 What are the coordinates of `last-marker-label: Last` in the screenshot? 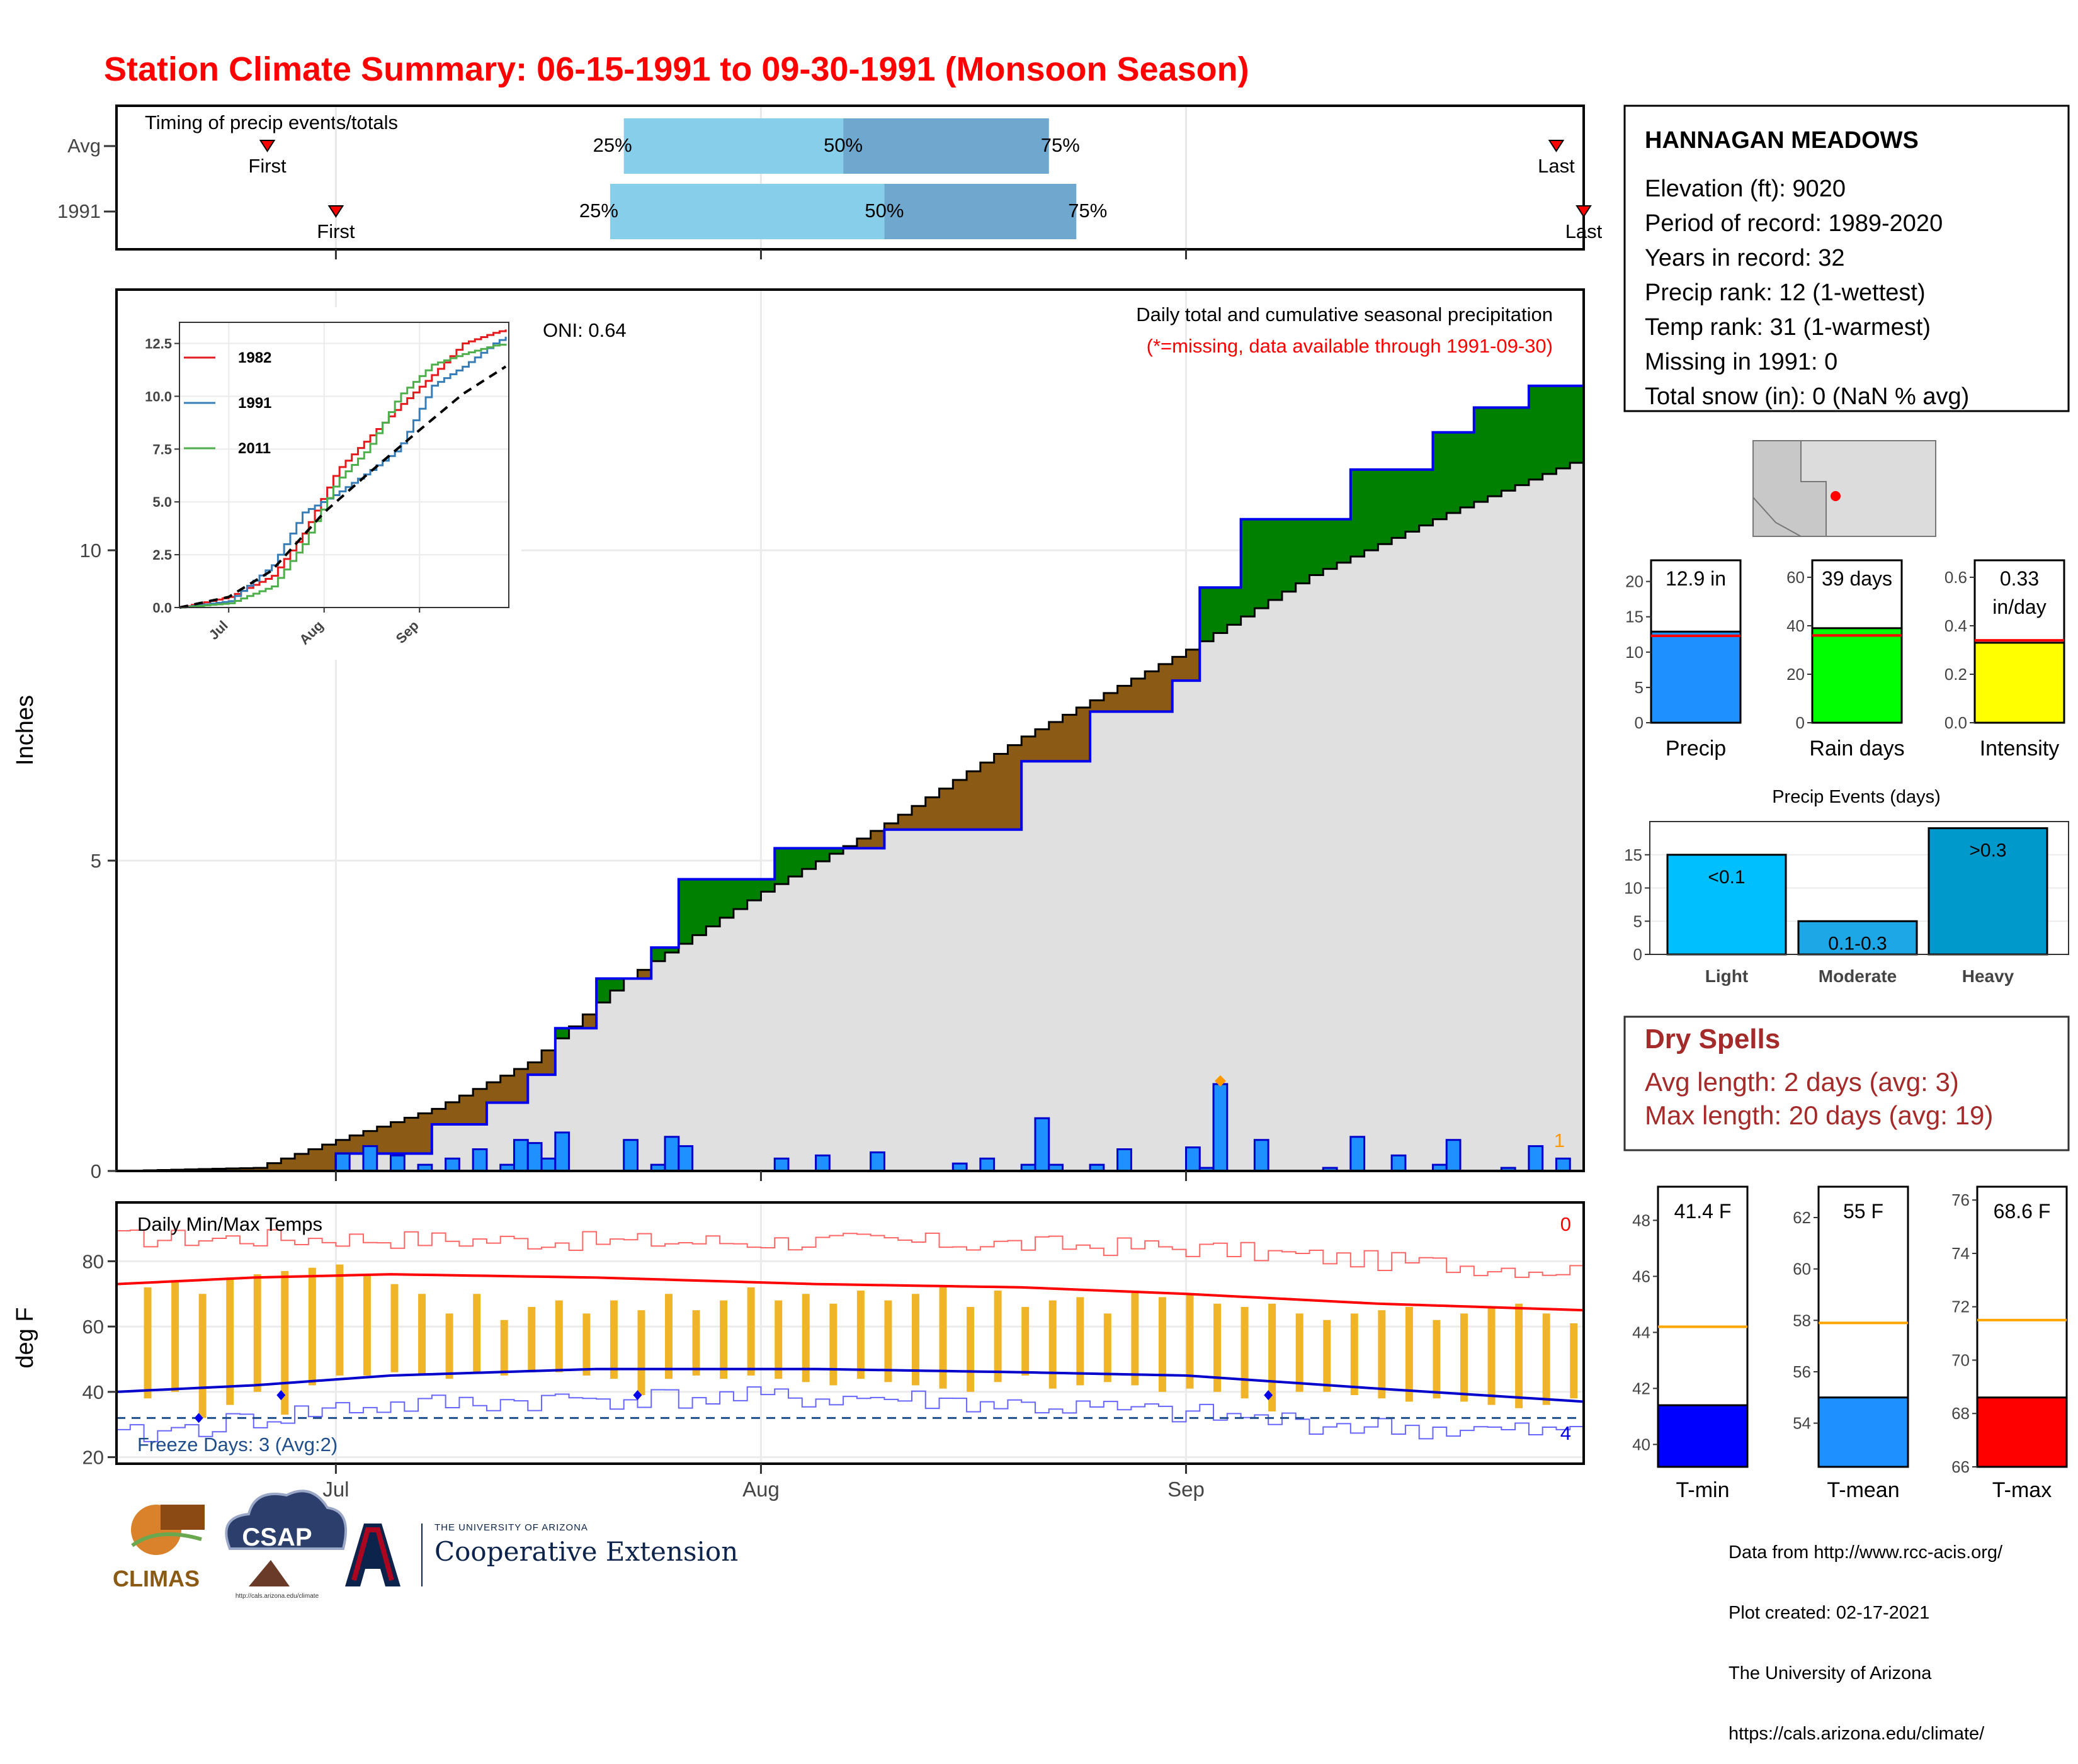 It's located at (1584, 231).